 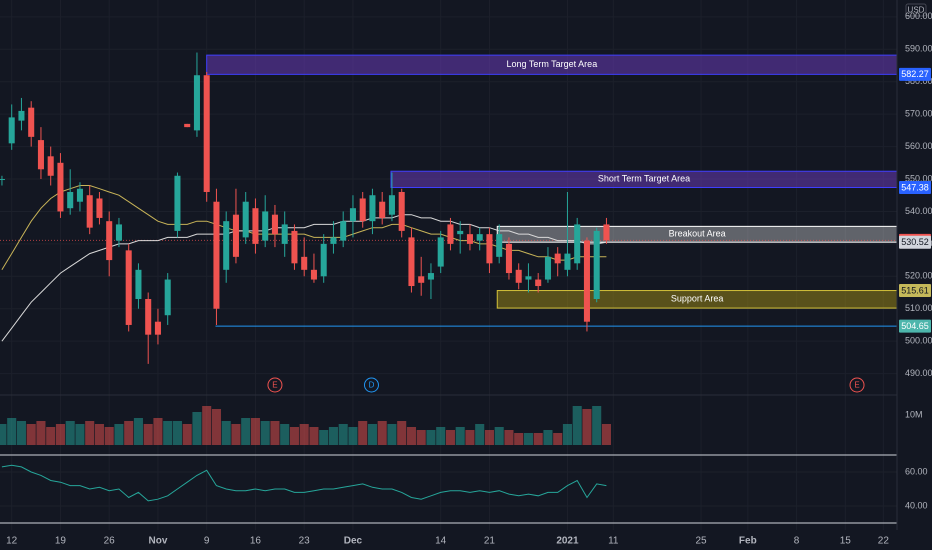 I want to click on y-tick-label: 590.00, so click(x=918, y=49).